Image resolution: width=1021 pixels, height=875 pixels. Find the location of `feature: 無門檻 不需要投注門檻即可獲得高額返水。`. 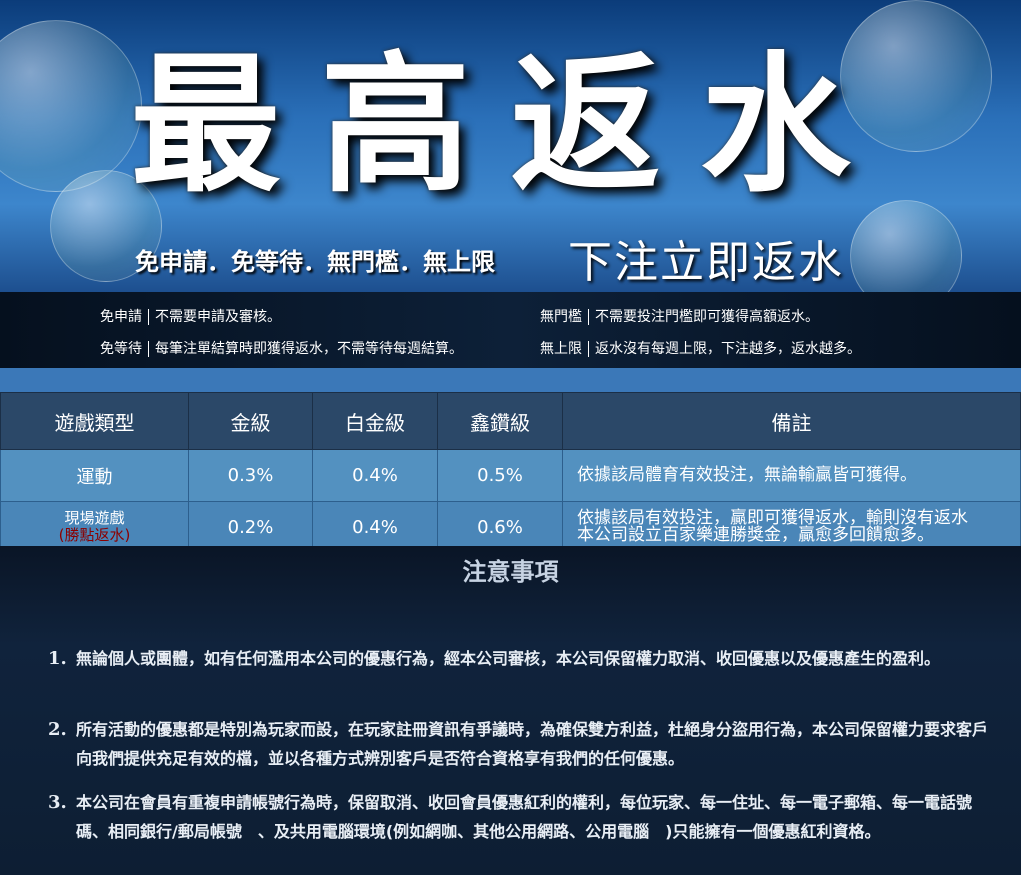

feature: 無門檻 不需要投注門檻即可獲得高額返水。 is located at coordinates (679, 316).